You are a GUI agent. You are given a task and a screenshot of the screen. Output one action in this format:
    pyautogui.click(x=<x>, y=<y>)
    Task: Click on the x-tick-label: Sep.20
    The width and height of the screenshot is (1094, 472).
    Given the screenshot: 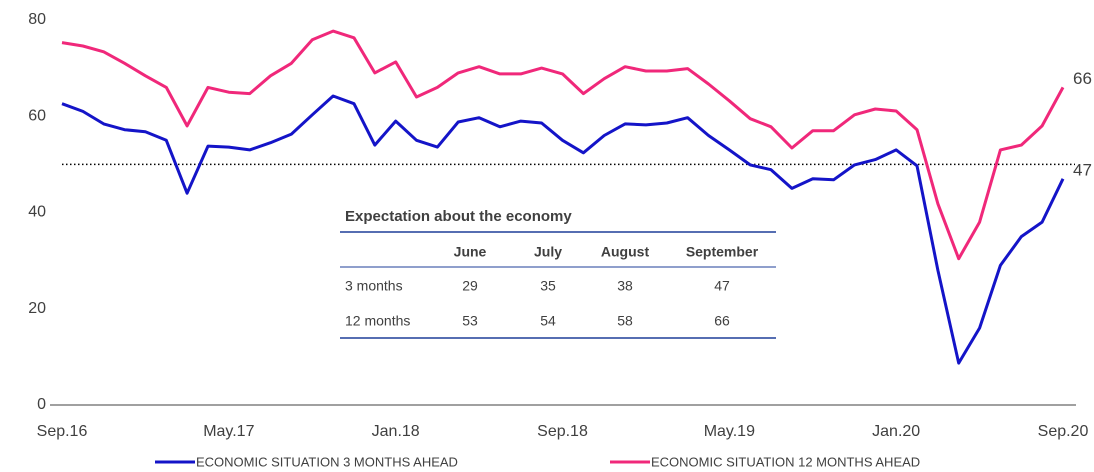 What is the action you would take?
    pyautogui.click(x=1063, y=431)
    